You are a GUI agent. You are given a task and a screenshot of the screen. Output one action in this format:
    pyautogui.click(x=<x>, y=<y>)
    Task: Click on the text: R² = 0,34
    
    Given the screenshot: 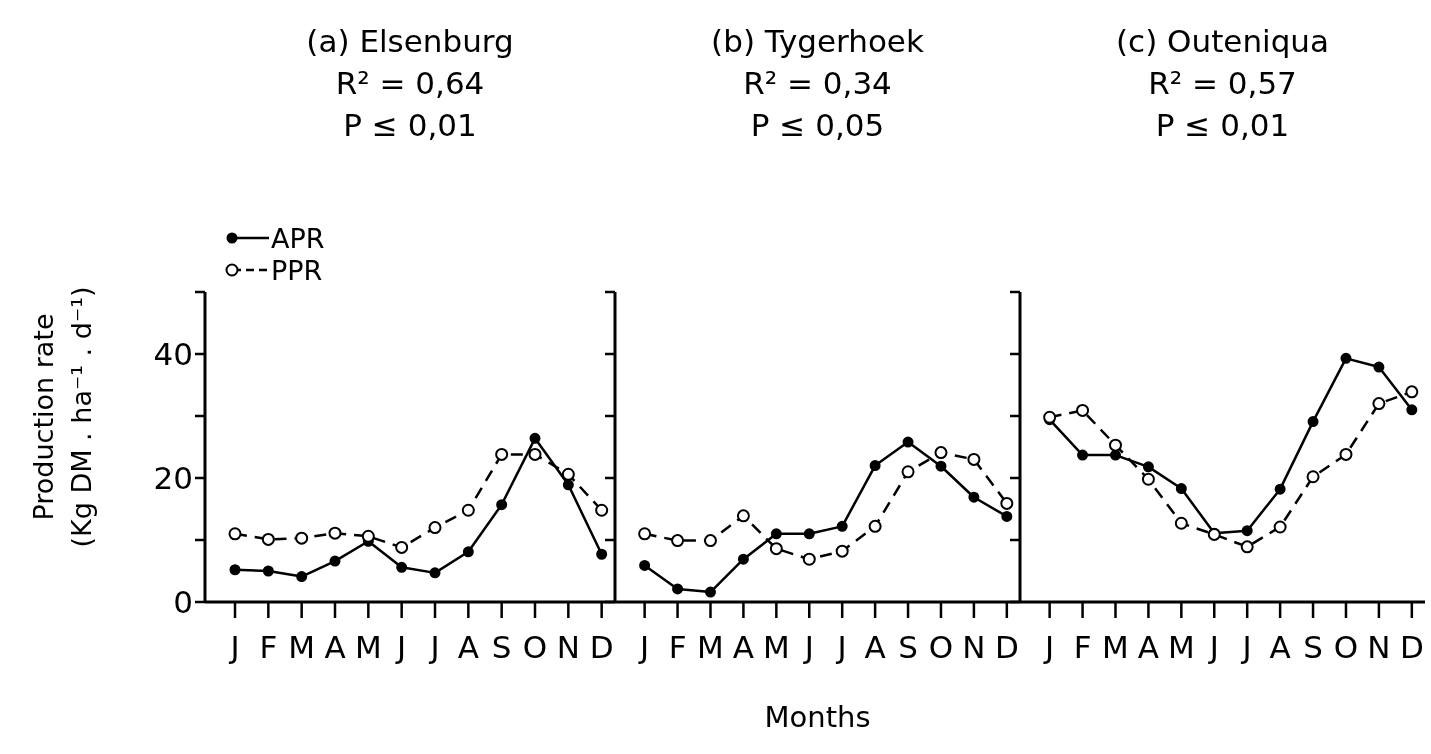 What is the action you would take?
    pyautogui.click(x=817, y=83)
    